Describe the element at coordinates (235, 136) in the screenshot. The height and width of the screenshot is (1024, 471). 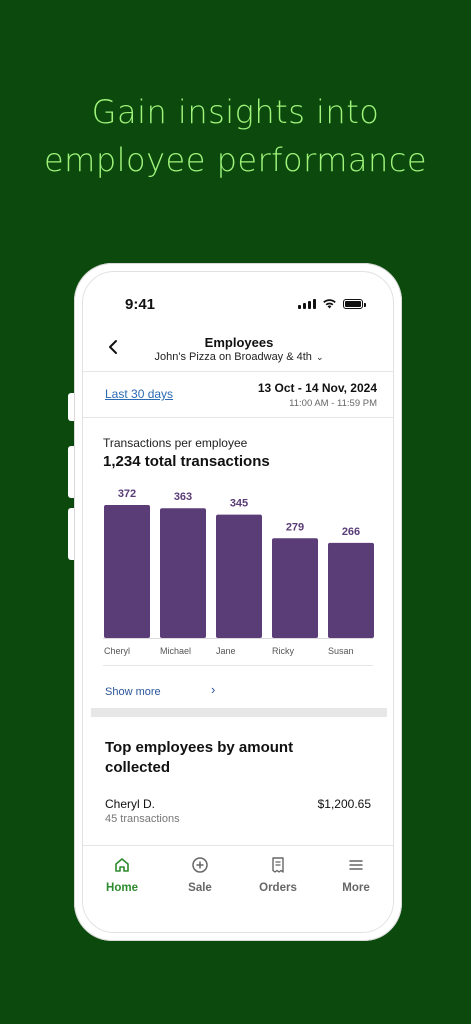
I see `headline: Gain insights into employee performance` at that location.